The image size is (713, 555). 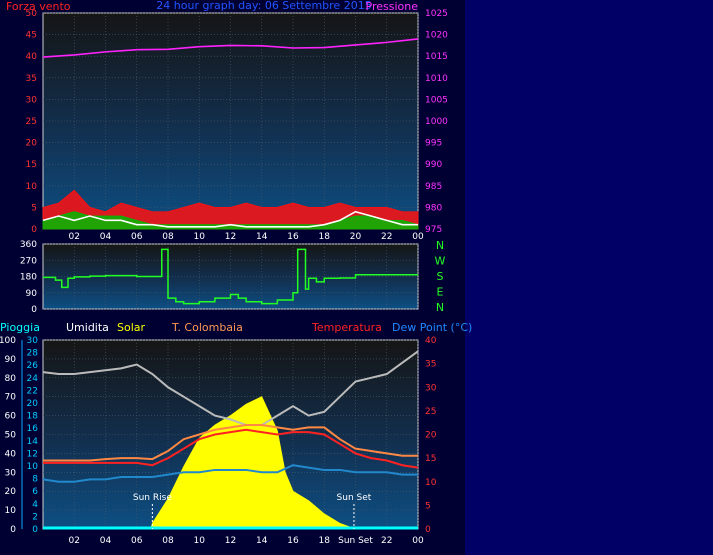 I want to click on panel3-legend-label: Solar, so click(x=131, y=327).